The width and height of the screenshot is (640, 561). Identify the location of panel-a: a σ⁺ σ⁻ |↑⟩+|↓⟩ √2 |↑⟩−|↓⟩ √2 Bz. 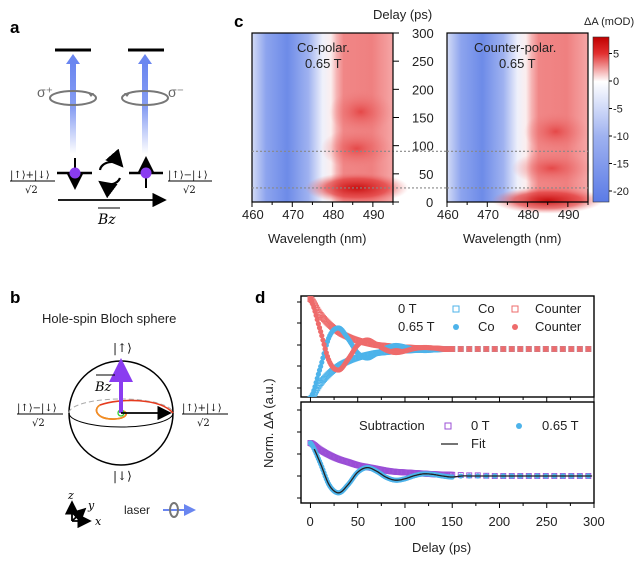
(111, 123).